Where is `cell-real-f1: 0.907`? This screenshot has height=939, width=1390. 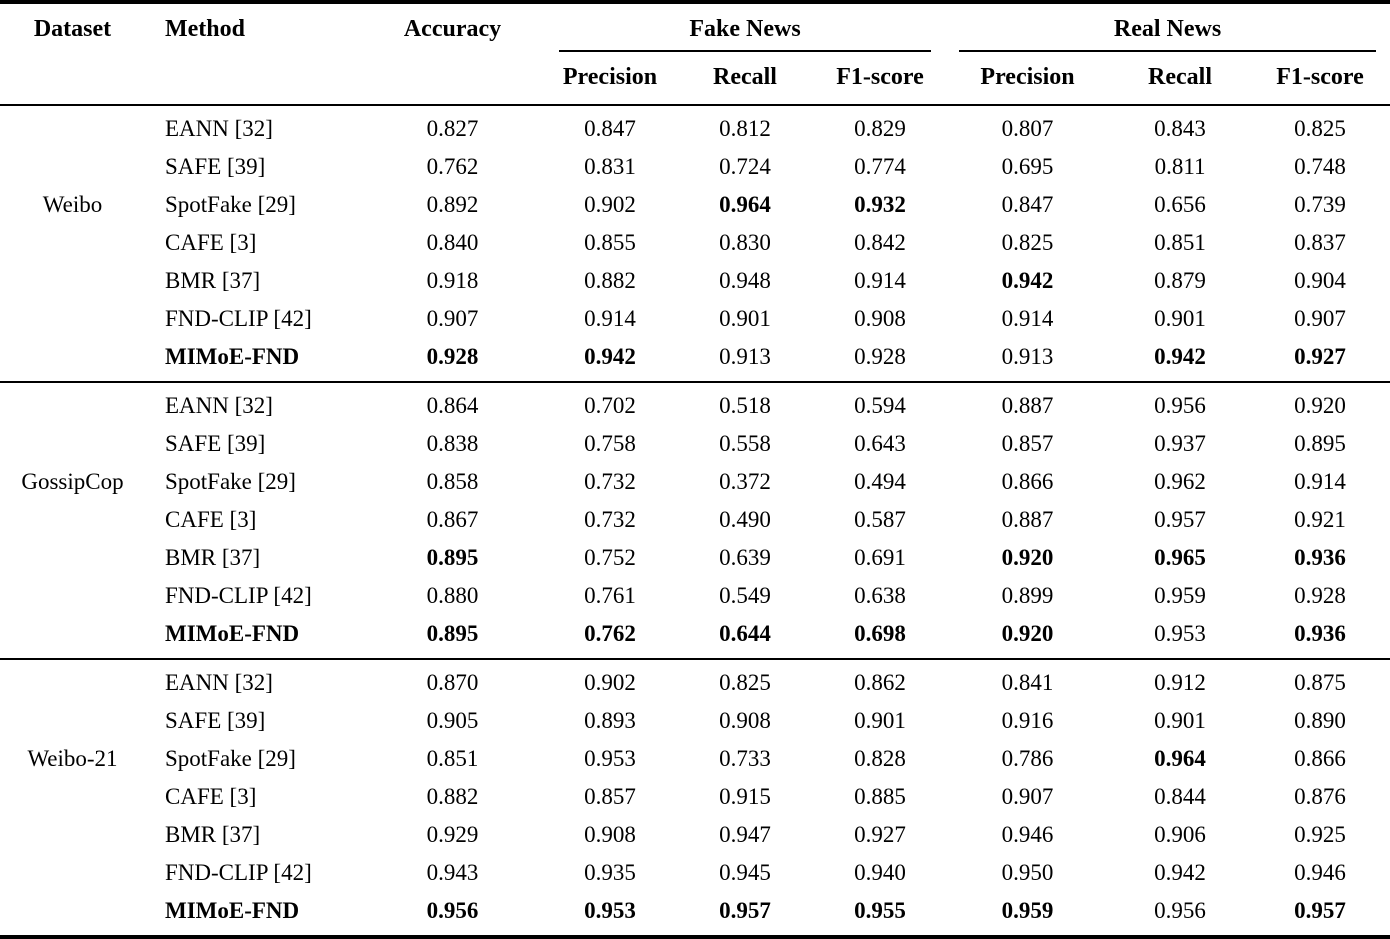 cell-real-f1: 0.907 is located at coordinates (1320, 318).